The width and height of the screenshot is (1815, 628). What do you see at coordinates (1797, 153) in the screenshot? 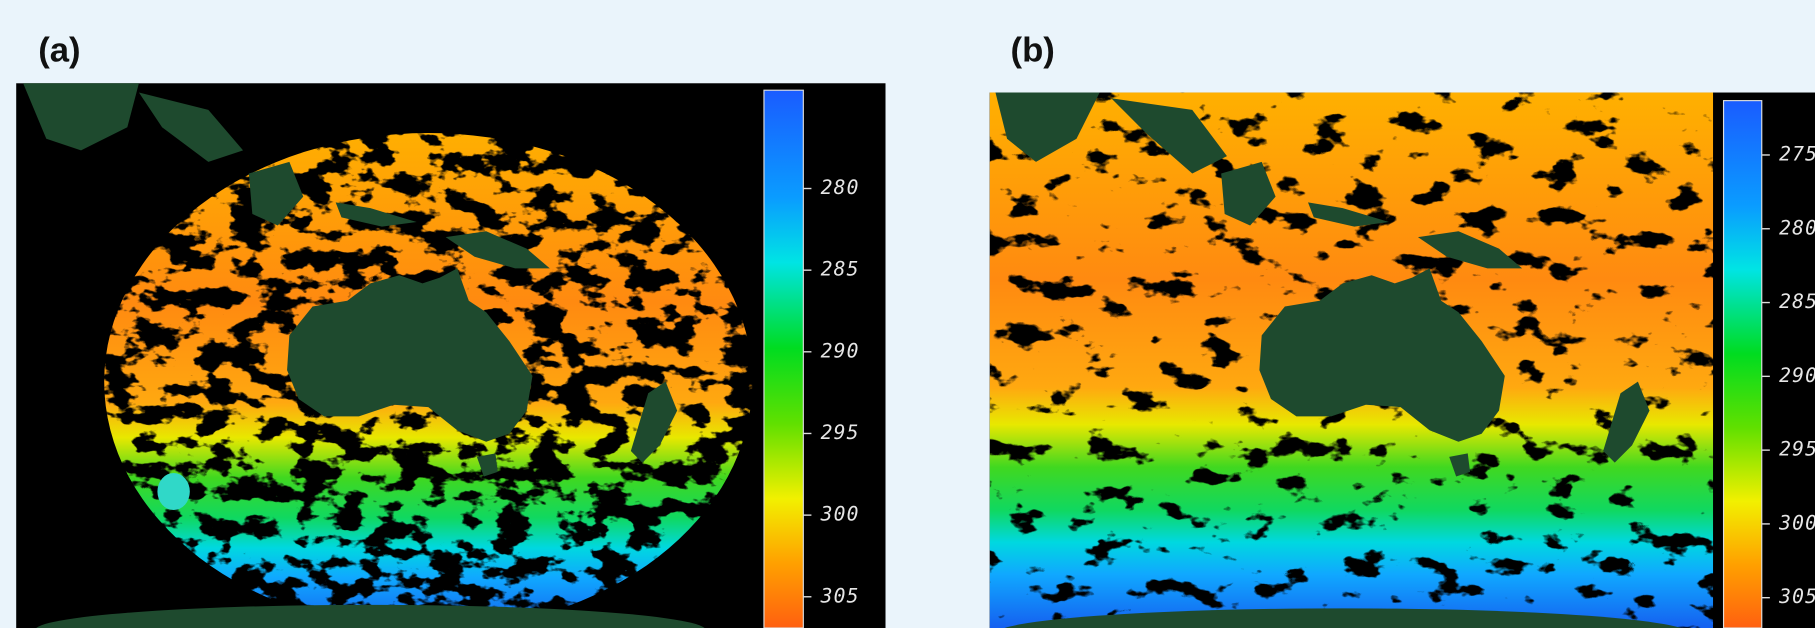
I see `colorbar-tick-label: 275` at bounding box center [1797, 153].